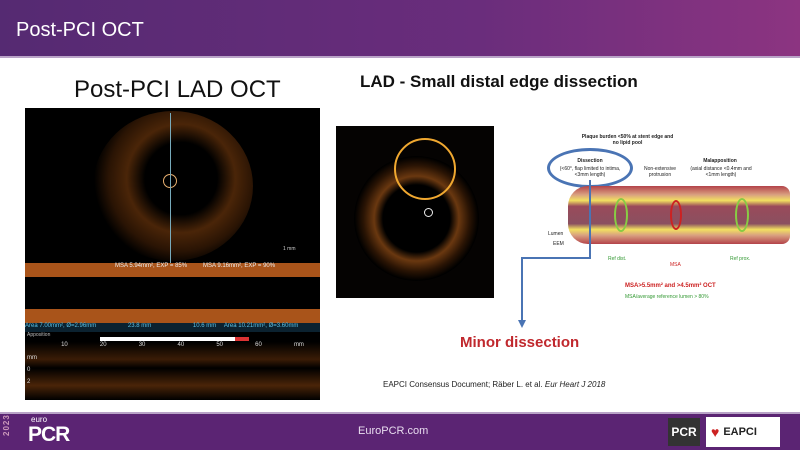 The height and width of the screenshot is (450, 800). I want to click on lumen-profile: 10 20 30 40 50 60 mm mm 0 2, so click(172, 371).